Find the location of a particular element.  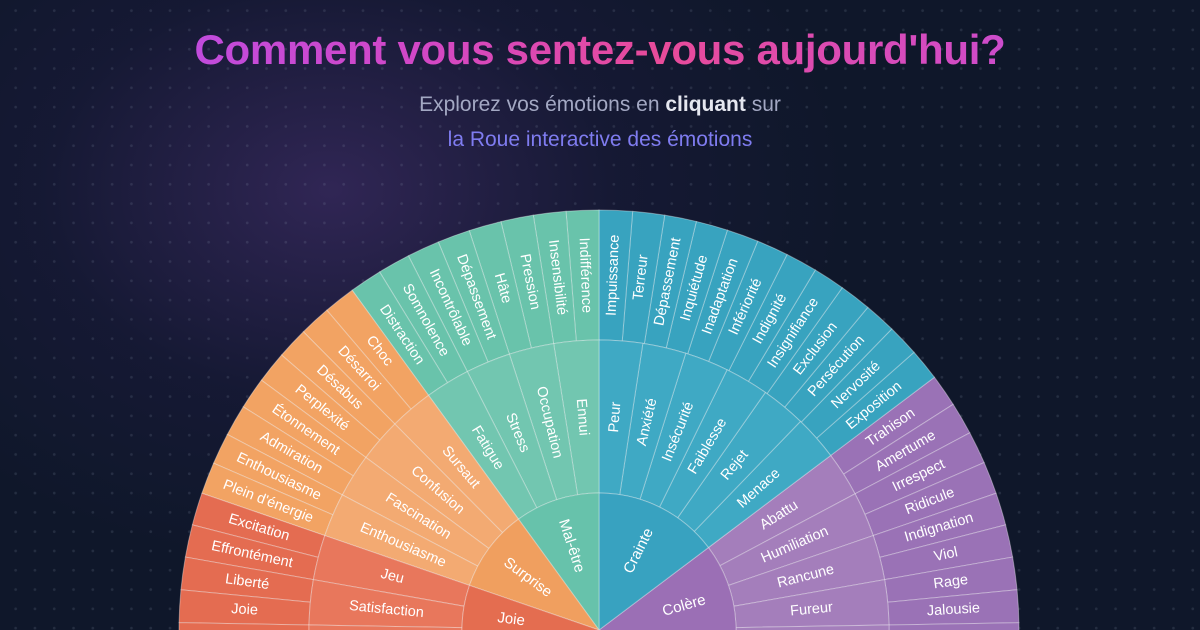

page-title: Comment vous sentez-vous aujourd'hui? is located at coordinates (600, 50).